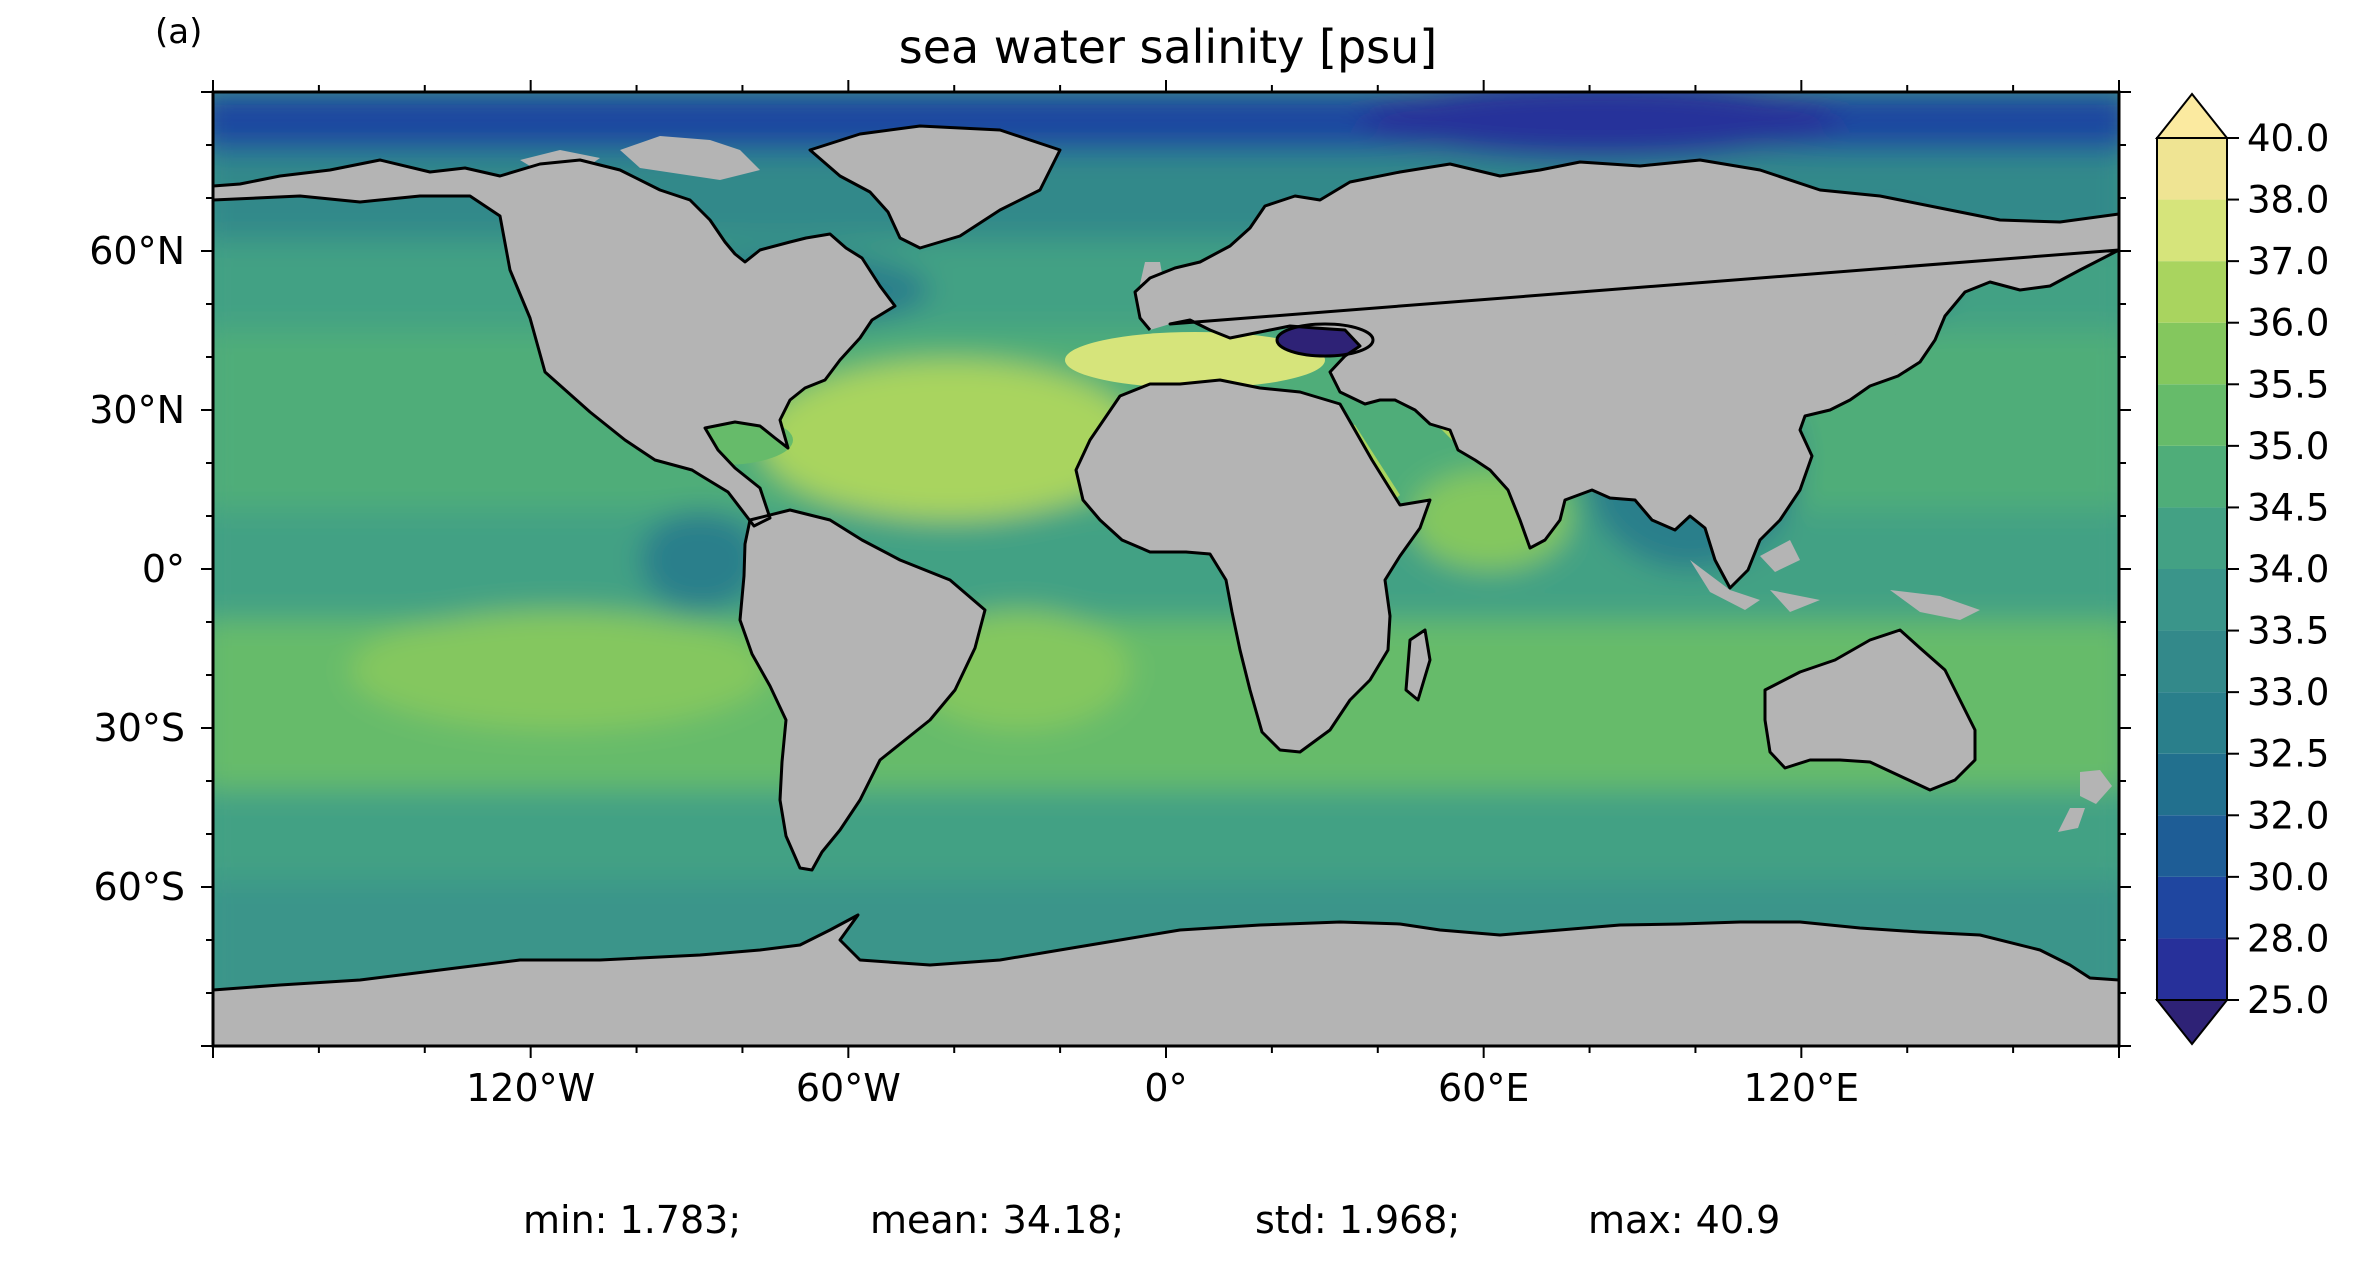 This screenshot has width=2362, height=1263. Describe the element at coordinates (2288, 200) in the screenshot. I see `colorbar-tick-label: 38.0` at that location.